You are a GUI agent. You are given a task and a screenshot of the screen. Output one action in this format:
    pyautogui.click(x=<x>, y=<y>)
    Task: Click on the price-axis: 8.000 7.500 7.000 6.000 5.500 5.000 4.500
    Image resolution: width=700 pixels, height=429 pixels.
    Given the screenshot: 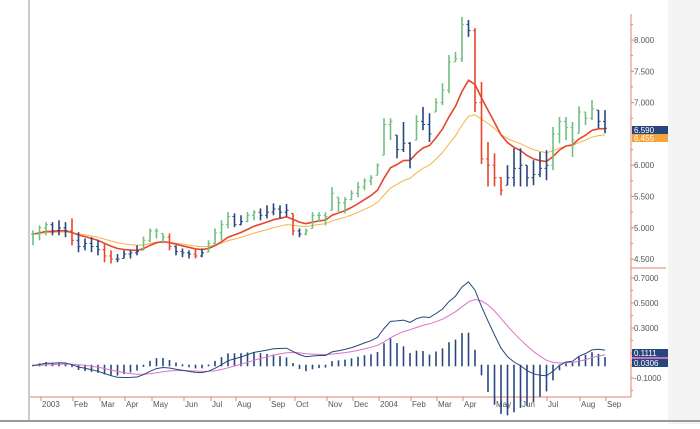 What is the action you would take?
    pyautogui.click(x=648, y=205)
    